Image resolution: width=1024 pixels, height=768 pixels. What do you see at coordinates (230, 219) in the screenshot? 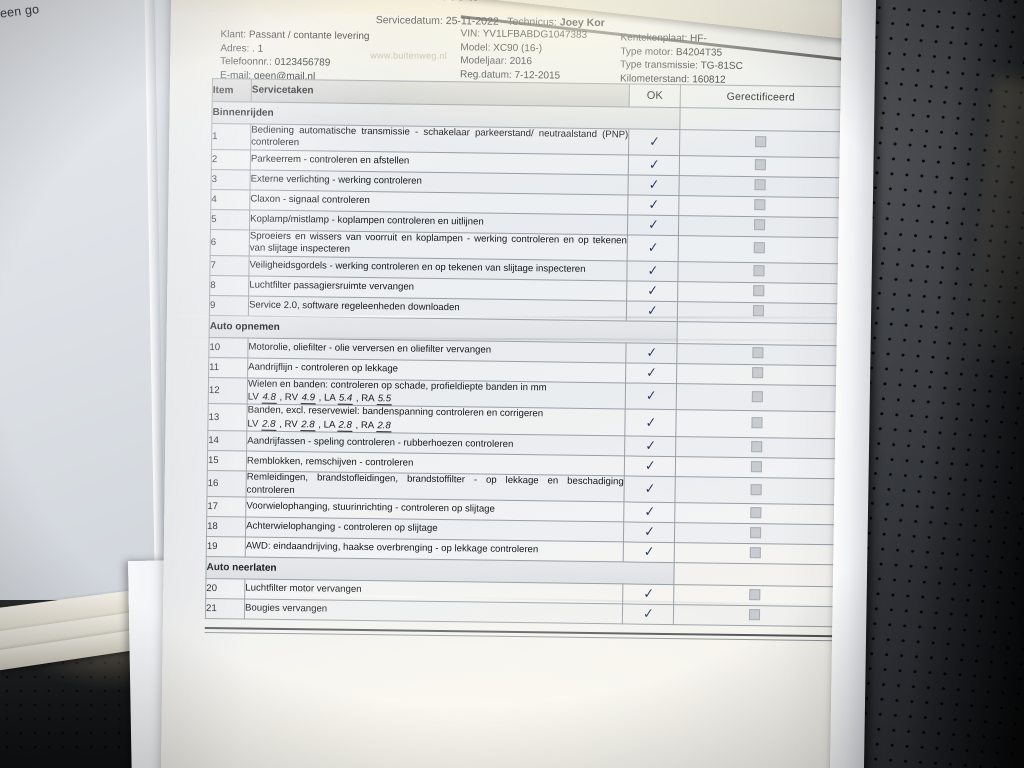
I see `task-item-number: 5` at bounding box center [230, 219].